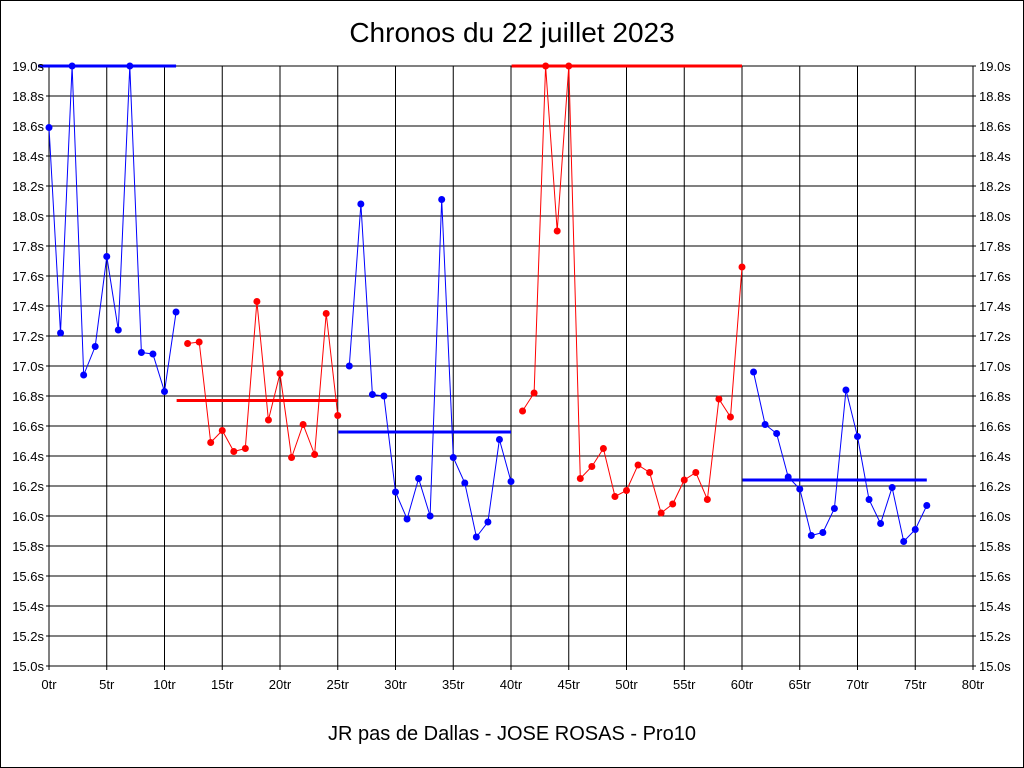 This screenshot has width=1024, height=768. What do you see at coordinates (512, 734) in the screenshot?
I see `chart-subtitle: JR pas de Dallas - JOSE ROSAS - Pro10` at bounding box center [512, 734].